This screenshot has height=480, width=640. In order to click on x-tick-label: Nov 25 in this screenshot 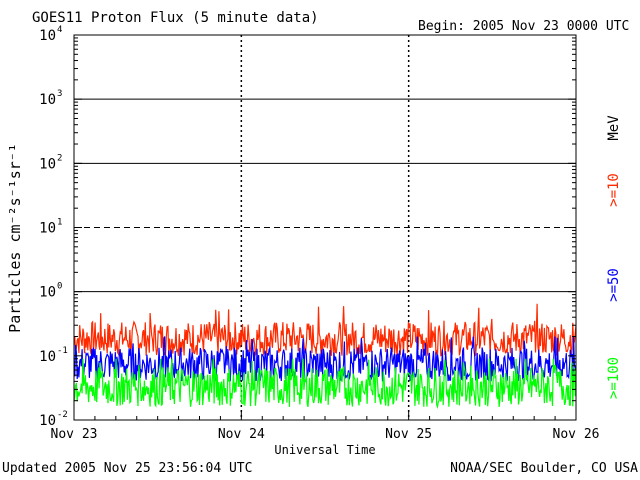, I will do `click(408, 434)`.